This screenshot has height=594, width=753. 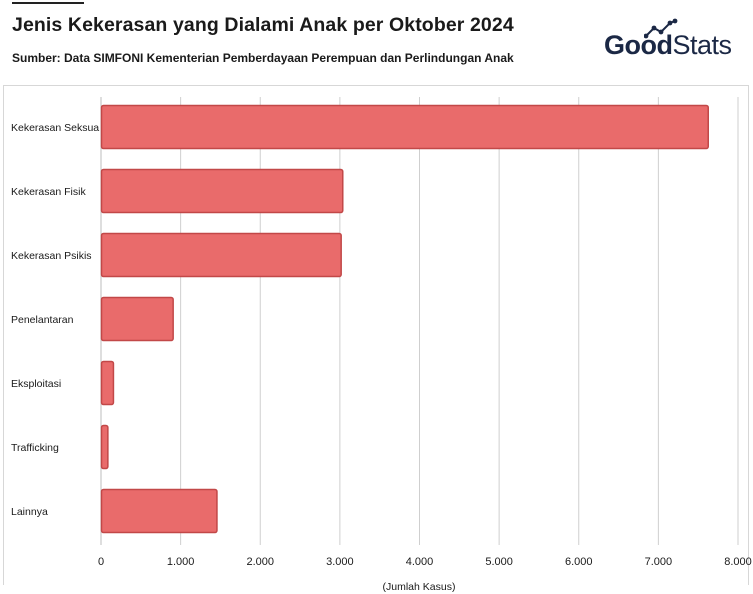 I want to click on category-label: Kekerasan Seksua, so click(x=55, y=128).